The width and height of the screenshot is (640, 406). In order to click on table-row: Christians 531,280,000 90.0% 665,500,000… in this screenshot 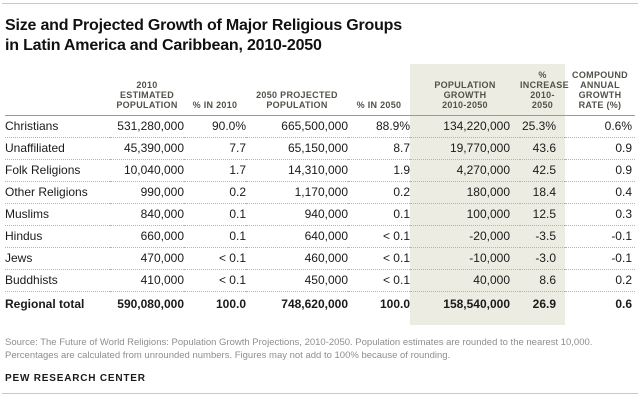, I will do `click(320, 126)`.